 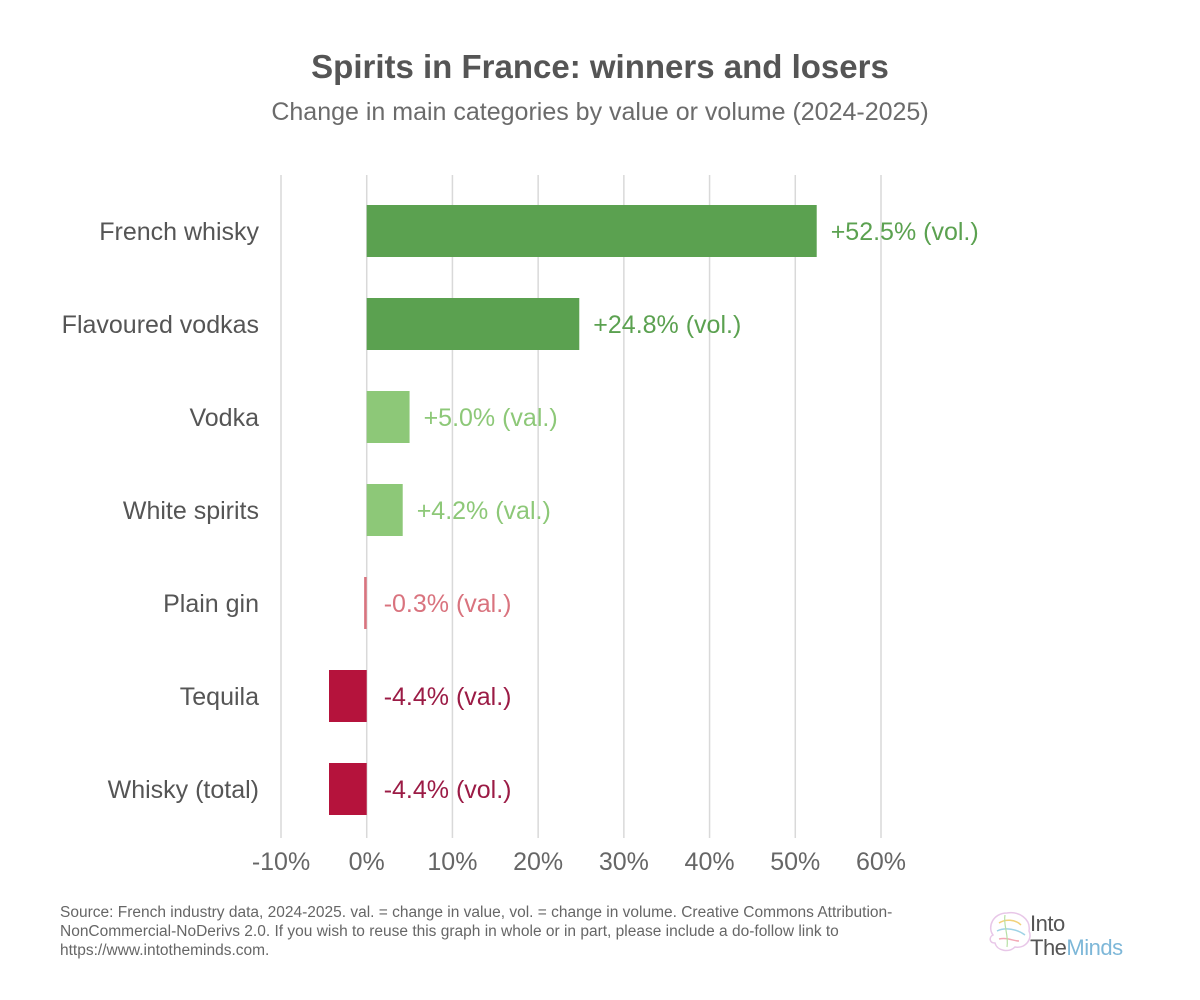 What do you see at coordinates (224, 418) in the screenshot?
I see `category-label: Vodka` at bounding box center [224, 418].